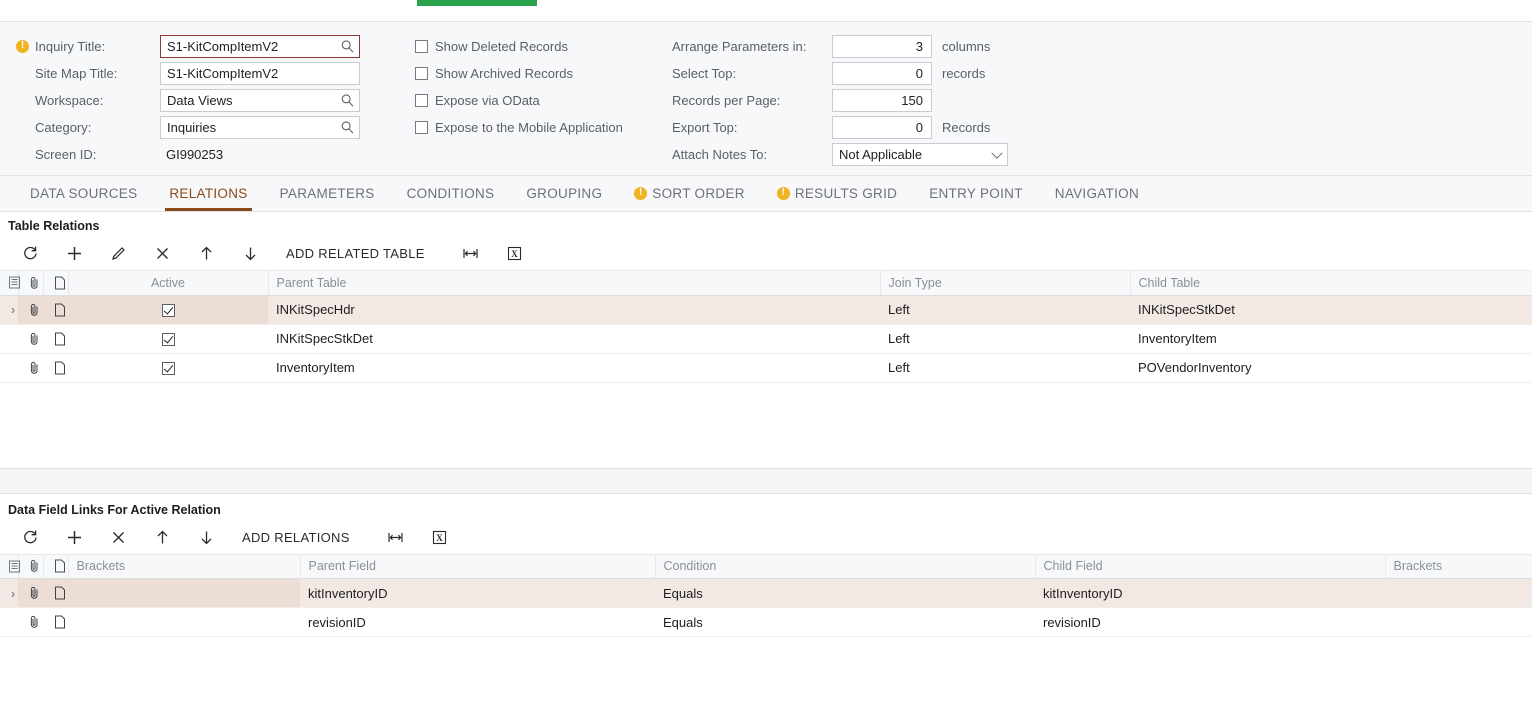 The height and width of the screenshot is (714, 1532). What do you see at coordinates (1458, 566) in the screenshot?
I see `column-header-brackets-right: Brackets` at bounding box center [1458, 566].